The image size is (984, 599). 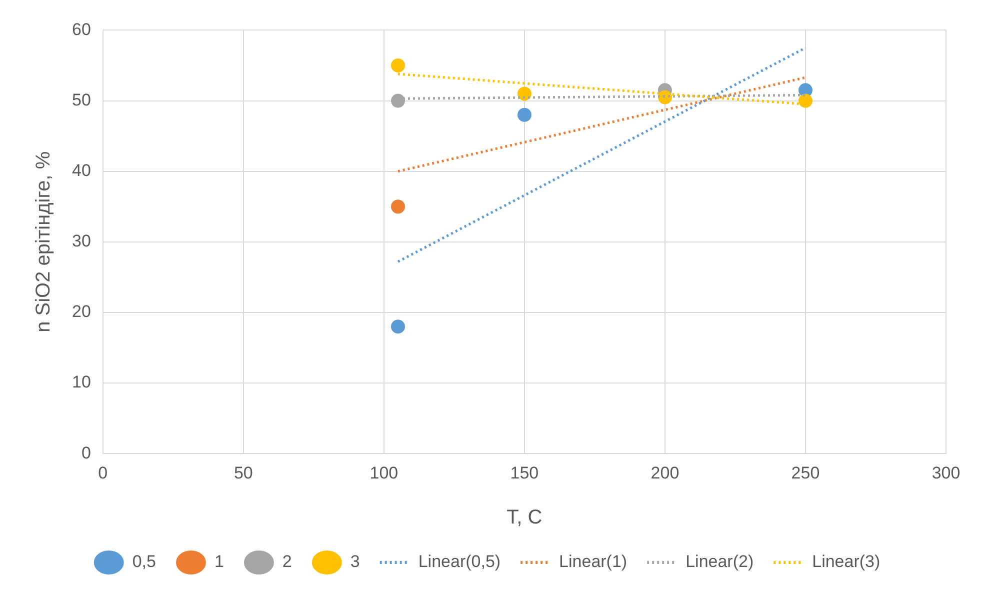 I want to click on legend-label: Linear(3), so click(x=846, y=562).